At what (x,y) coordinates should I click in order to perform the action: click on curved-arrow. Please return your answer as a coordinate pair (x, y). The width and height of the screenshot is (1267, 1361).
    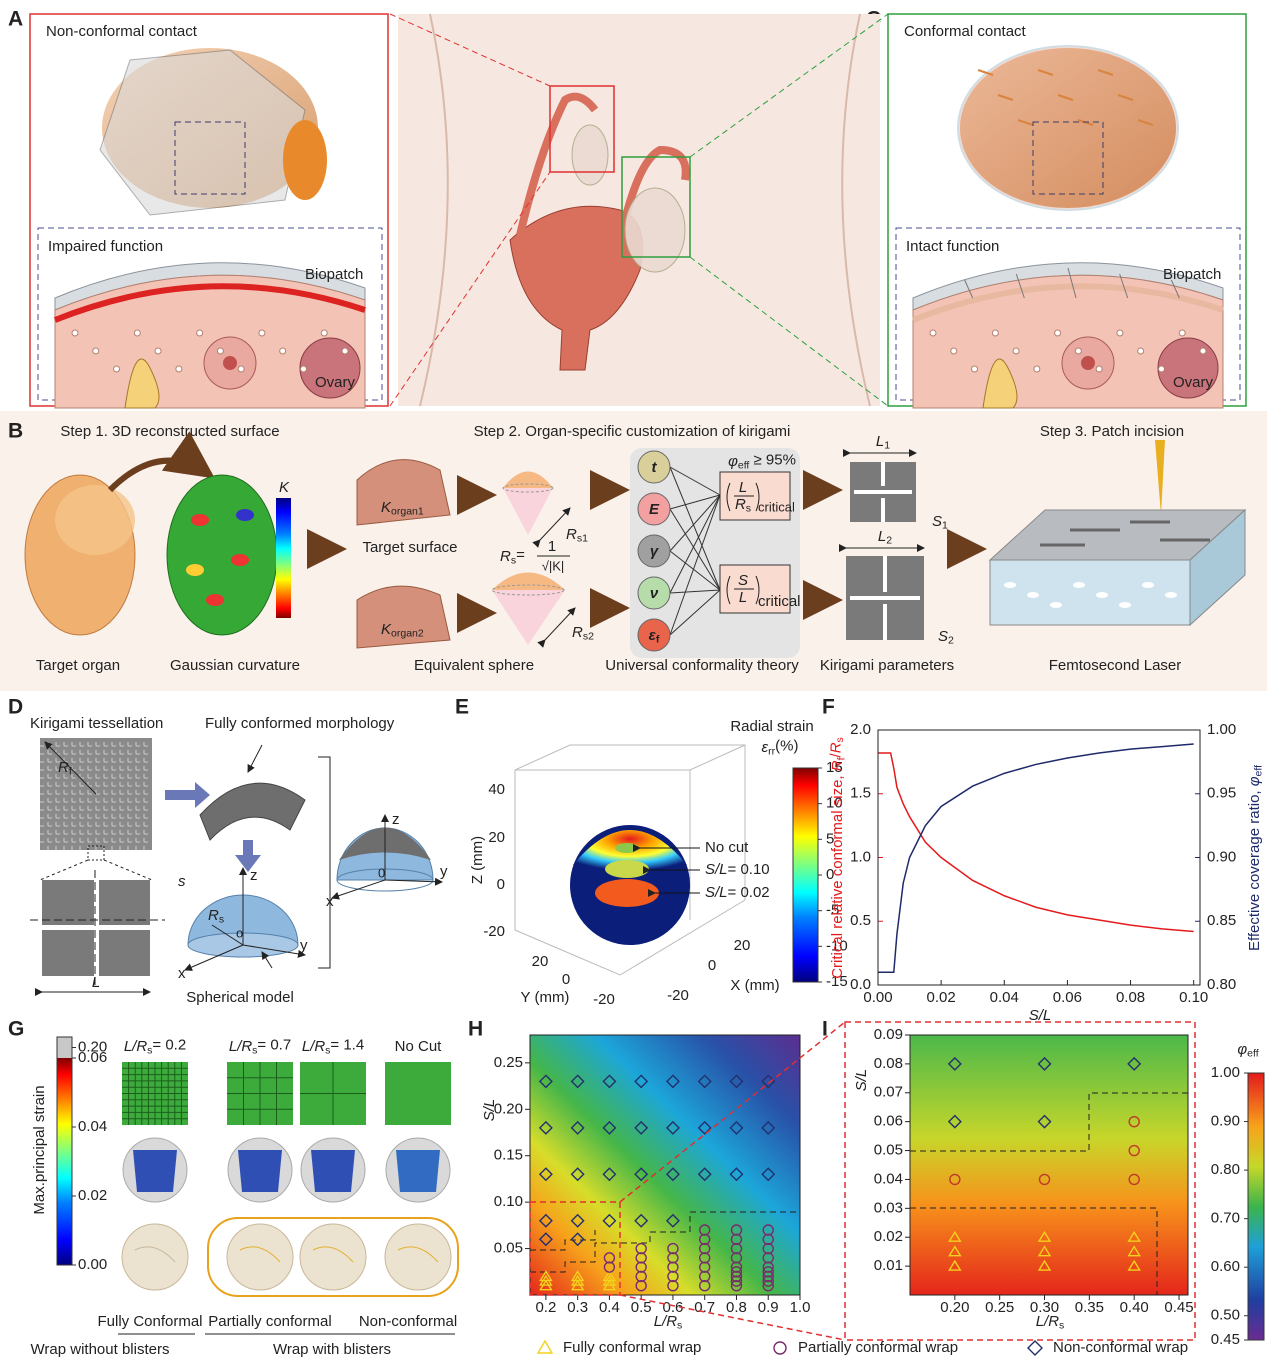
    Looking at the image, I should click on (161, 462).